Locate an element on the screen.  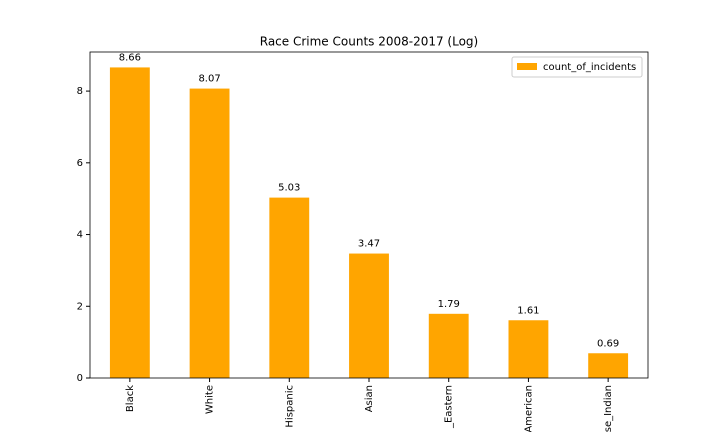
data-label: 1.61 is located at coordinates (528, 310).